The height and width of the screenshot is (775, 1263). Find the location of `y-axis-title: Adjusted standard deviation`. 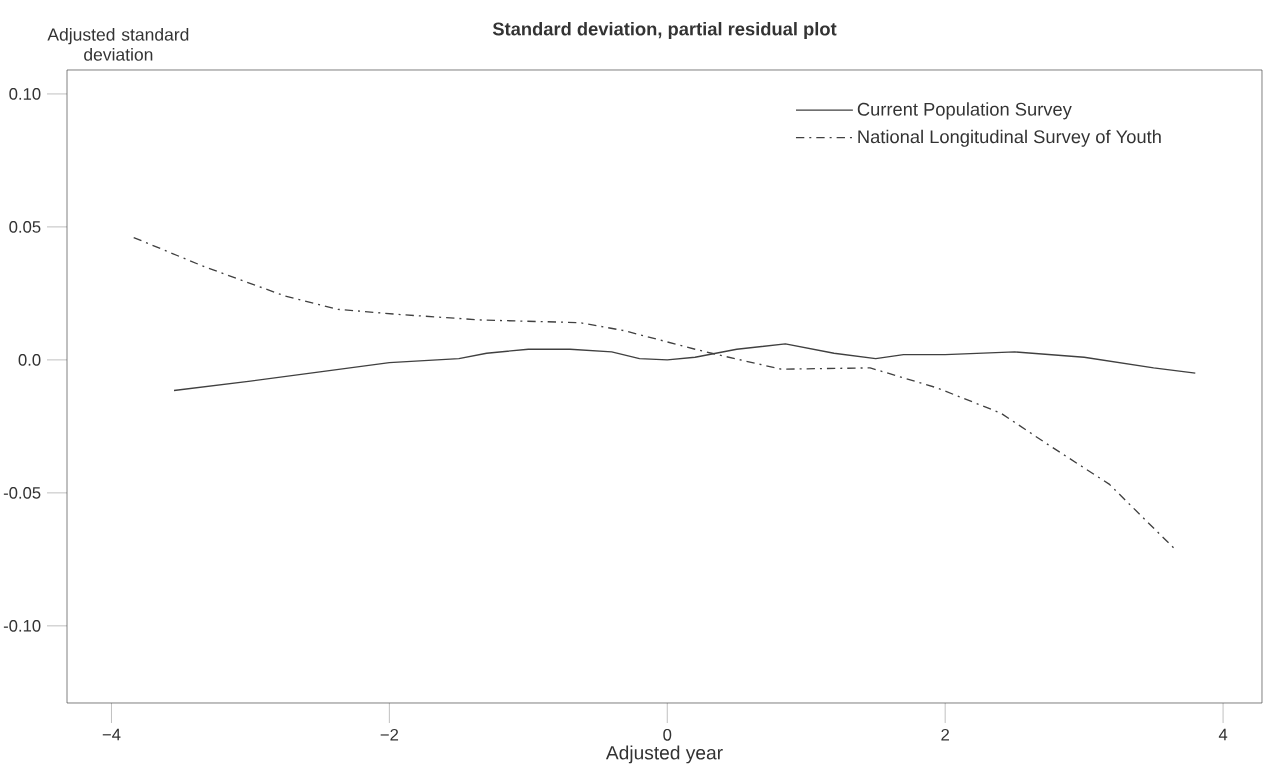

y-axis-title: Adjusted standard deviation is located at coordinates (118, 44).